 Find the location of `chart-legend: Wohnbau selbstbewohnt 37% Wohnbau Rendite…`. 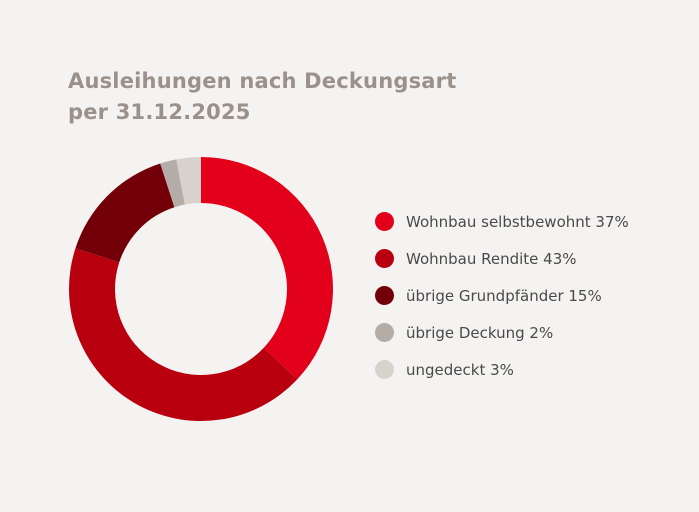

chart-legend: Wohnbau selbstbewohnt 37% Wohnbau Rendite… is located at coordinates (502, 295).